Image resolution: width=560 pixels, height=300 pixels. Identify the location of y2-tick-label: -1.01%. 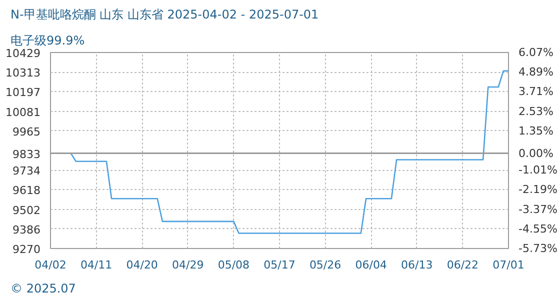
(538, 170).